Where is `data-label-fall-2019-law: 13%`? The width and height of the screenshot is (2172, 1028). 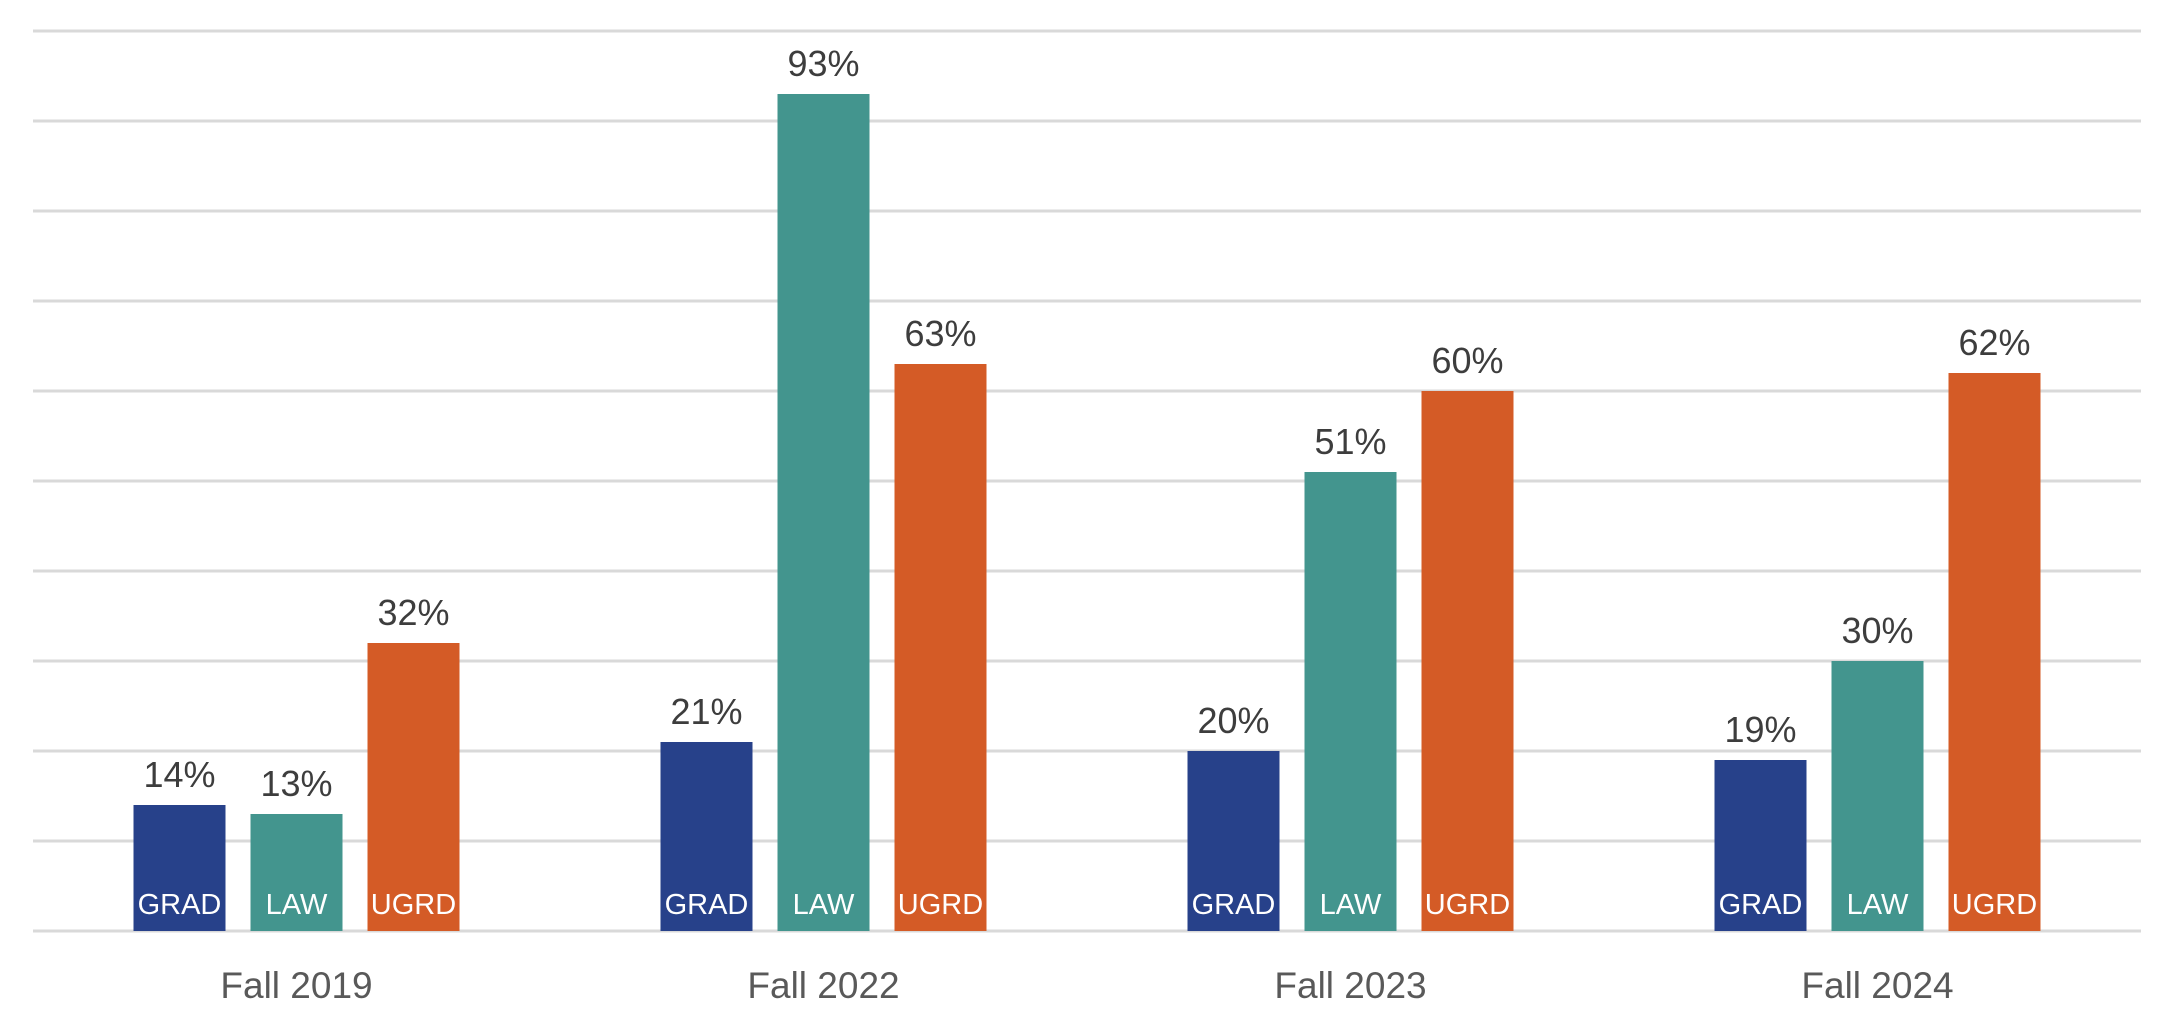 data-label-fall-2019-law: 13% is located at coordinates (296, 783).